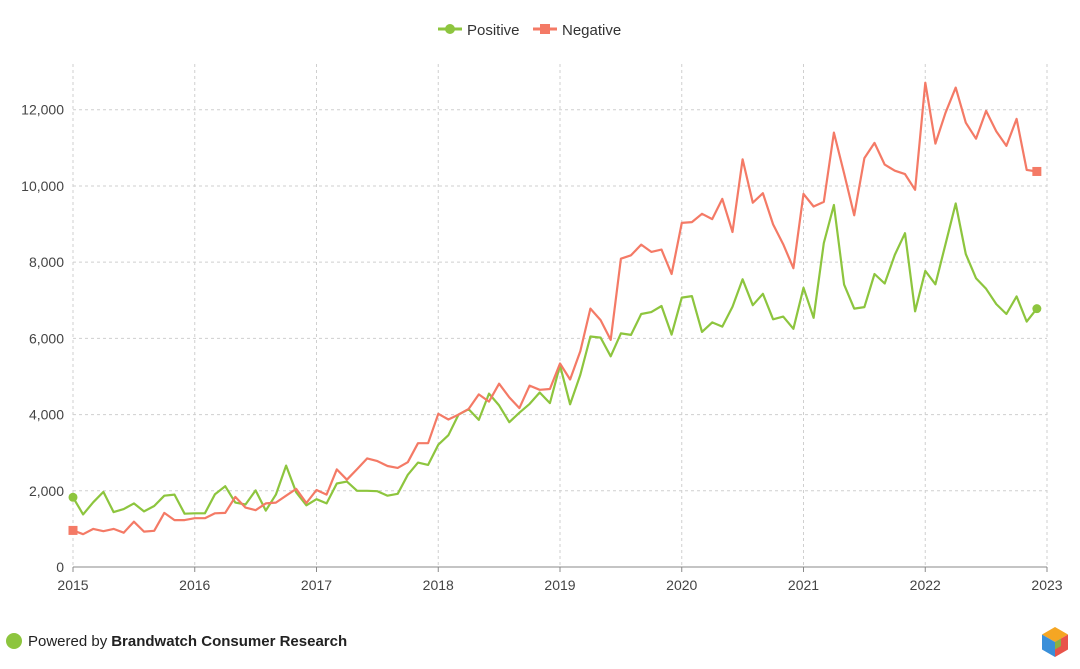 The height and width of the screenshot is (669, 1080). Describe the element at coordinates (72, 585) in the screenshot. I see `x-tick-label: 2015` at that location.